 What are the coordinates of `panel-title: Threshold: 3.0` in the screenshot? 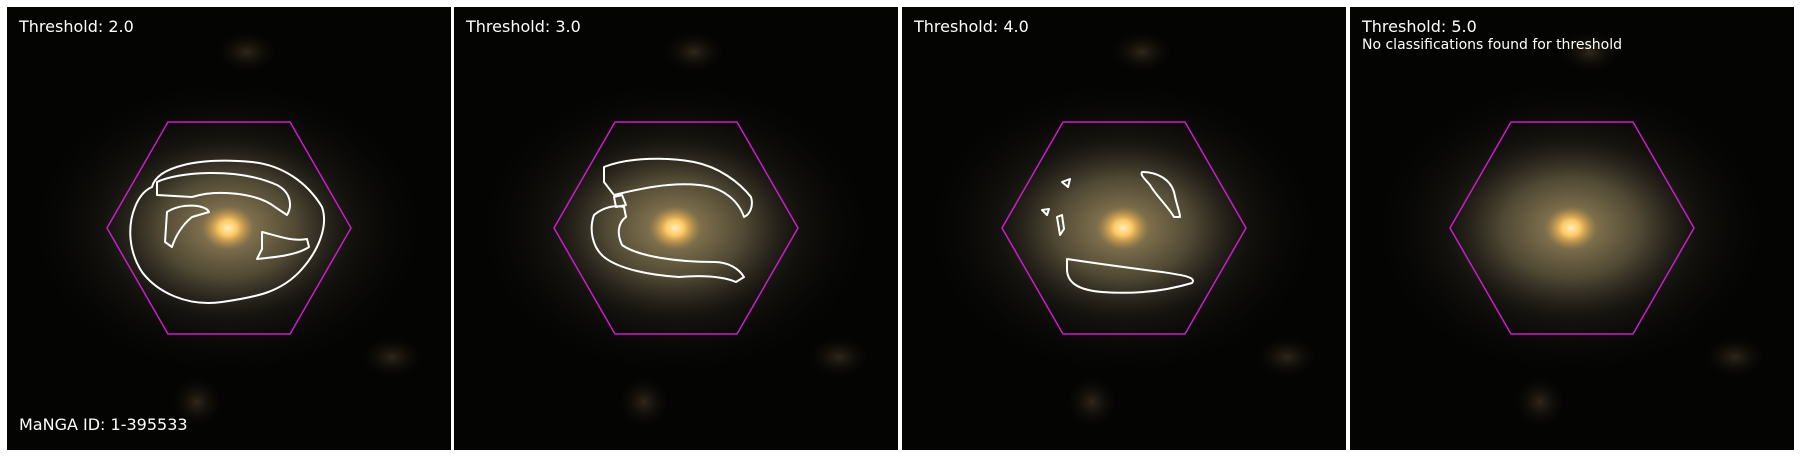 It's located at (523, 26).